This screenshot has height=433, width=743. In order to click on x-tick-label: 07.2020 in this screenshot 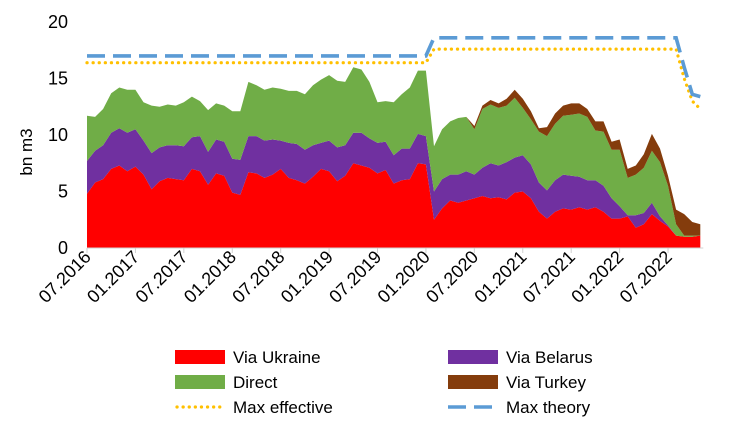, I will do `click(452, 277)`.